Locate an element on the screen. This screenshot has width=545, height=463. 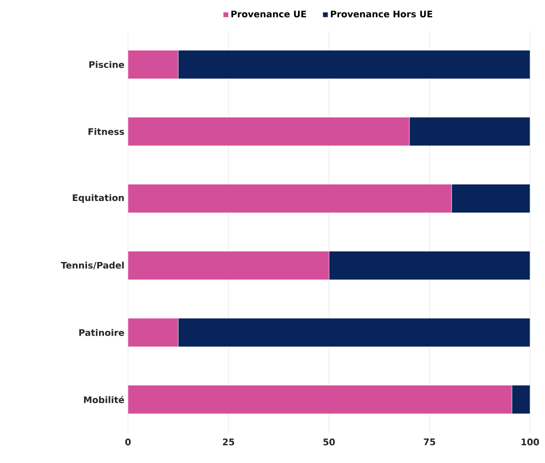
y-tick-label: Tennis/Padel is located at coordinates (92, 266).